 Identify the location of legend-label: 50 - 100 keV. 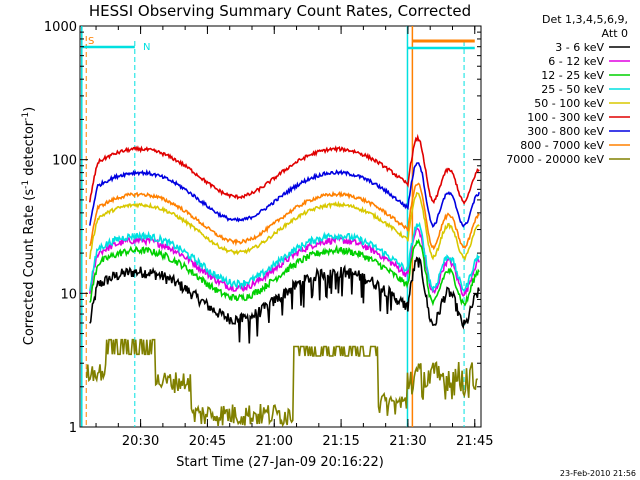
(569, 103).